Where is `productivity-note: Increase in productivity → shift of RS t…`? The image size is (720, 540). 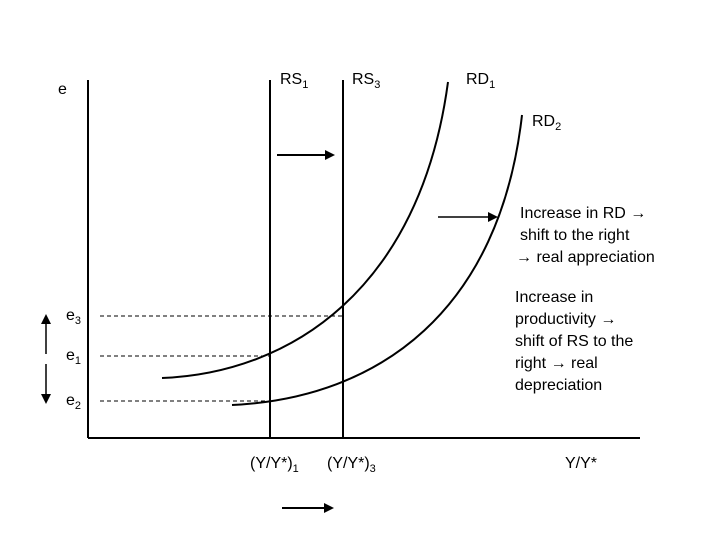
productivity-note: Increase in productivity → shift of RS t… is located at coordinates (576, 341).